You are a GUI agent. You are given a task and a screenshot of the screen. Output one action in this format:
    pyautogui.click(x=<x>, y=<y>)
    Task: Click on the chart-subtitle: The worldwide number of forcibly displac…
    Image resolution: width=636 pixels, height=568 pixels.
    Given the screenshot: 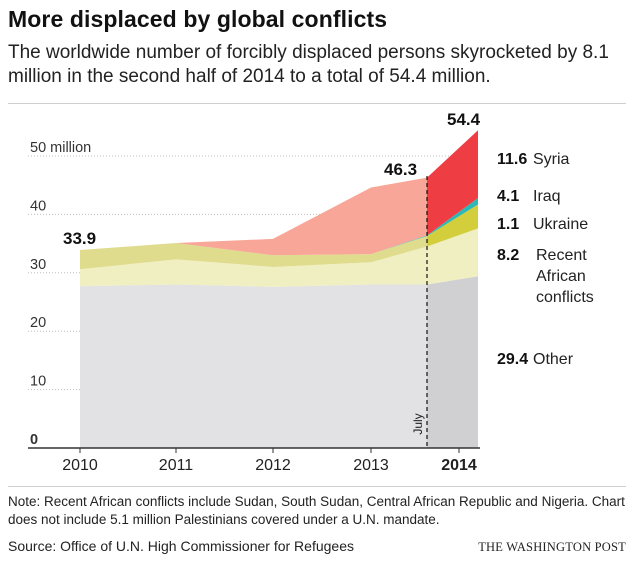 What is the action you would take?
    pyautogui.click(x=308, y=64)
    